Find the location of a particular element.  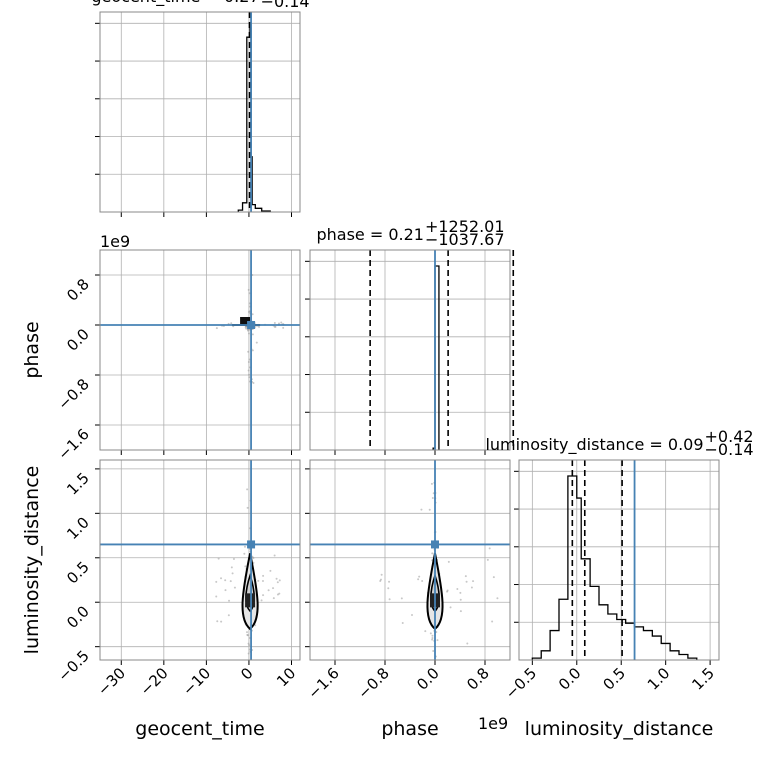

x-tick-label: 1.5 is located at coordinates (703, 679).